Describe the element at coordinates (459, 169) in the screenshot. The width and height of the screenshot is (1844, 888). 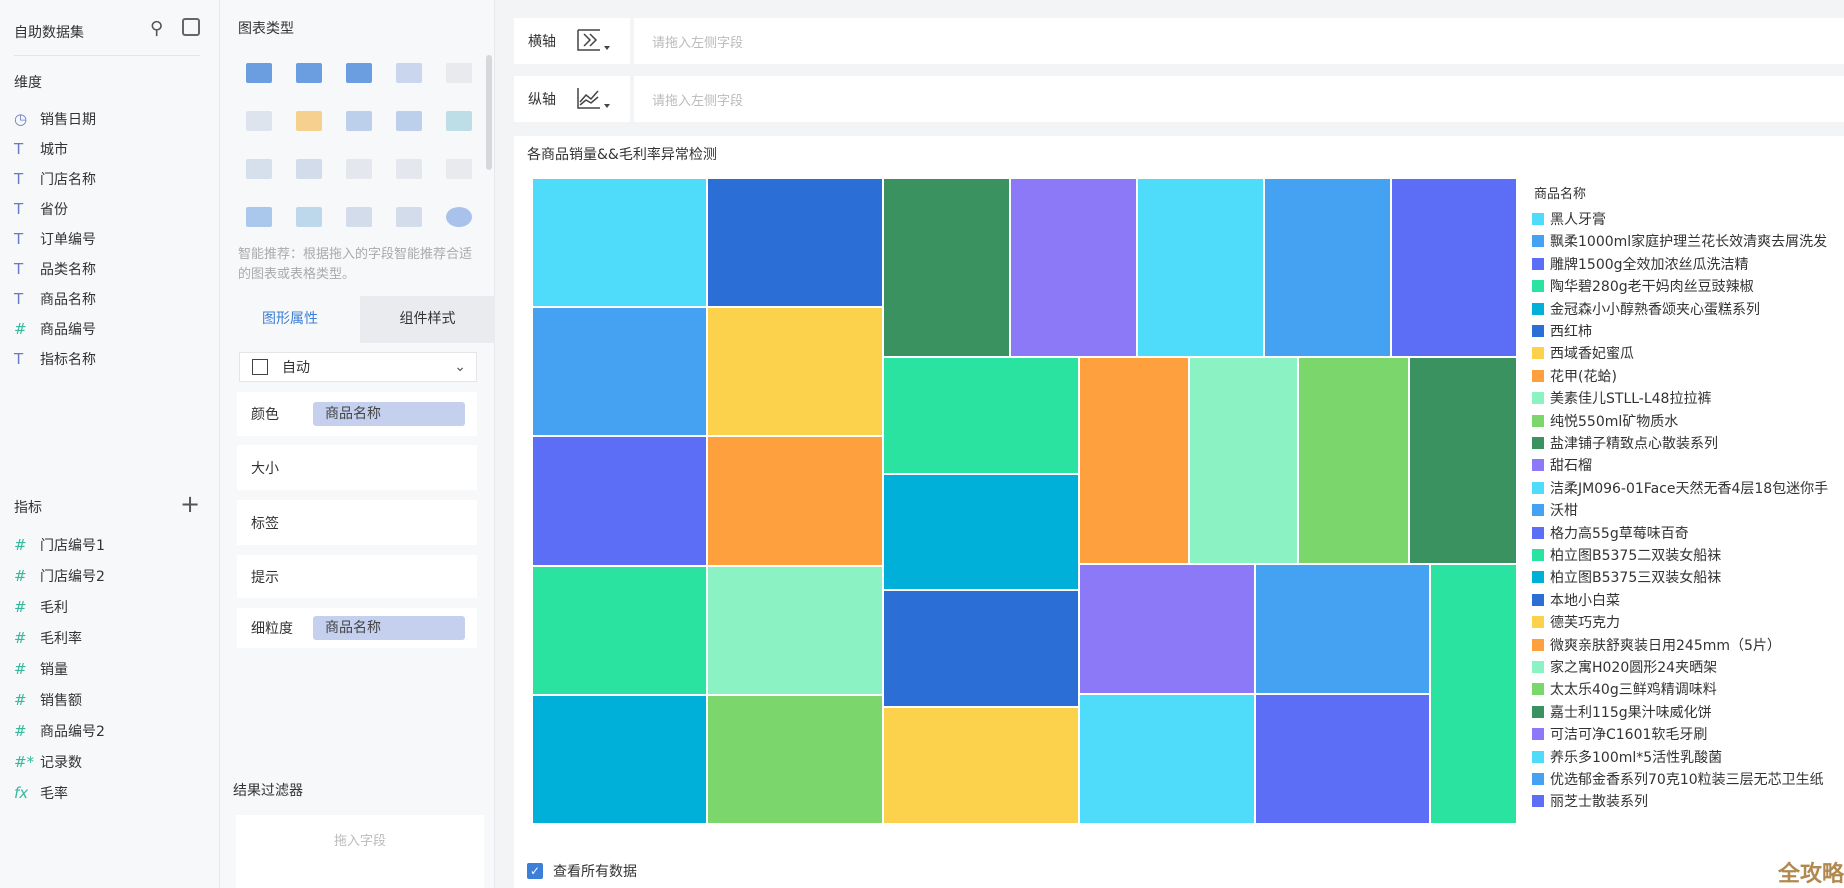
I see `chart-type-gauge-icon` at that location.